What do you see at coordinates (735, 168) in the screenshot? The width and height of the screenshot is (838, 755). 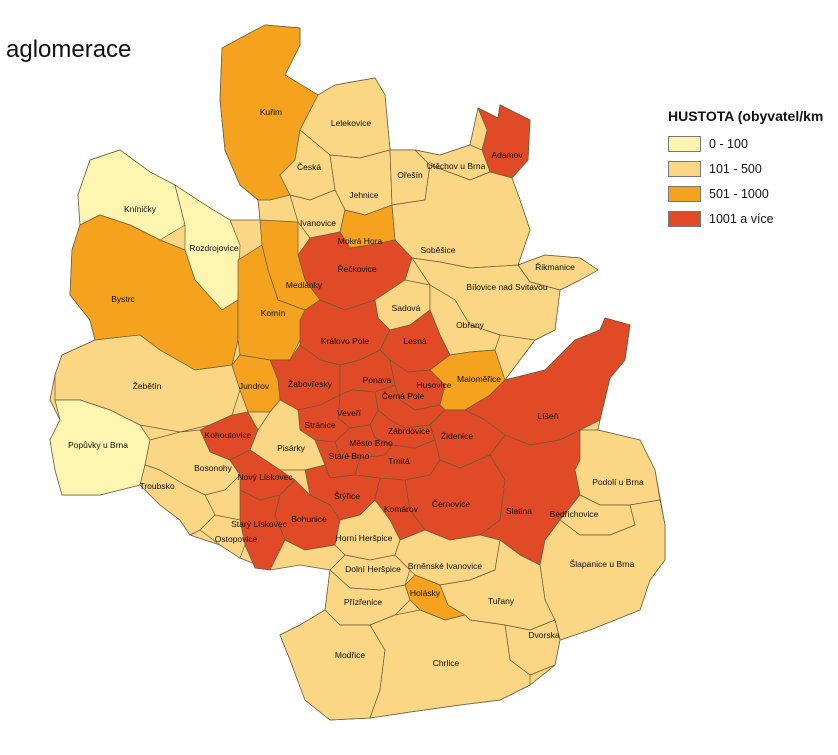 I see `legend-label: 101 - 500` at bounding box center [735, 168].